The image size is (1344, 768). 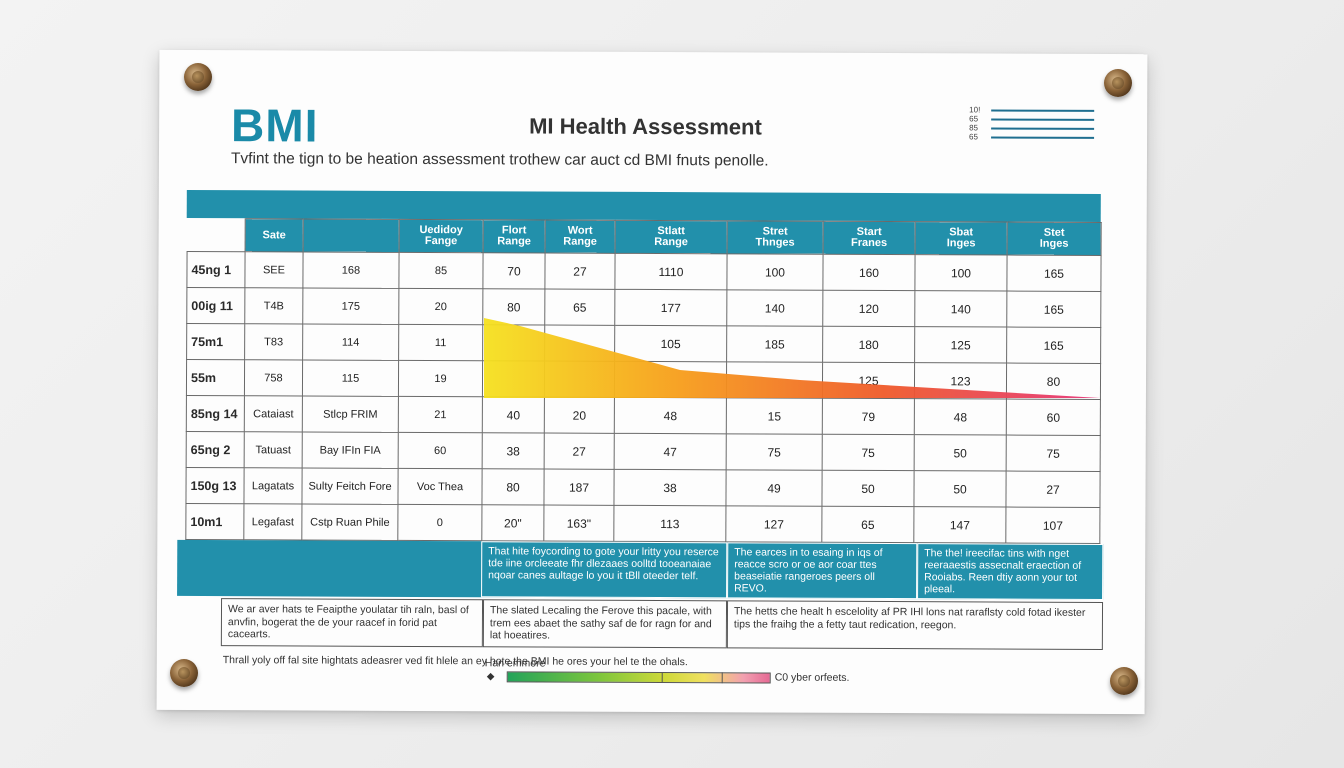 I want to click on column-header: Stret Thnges, so click(x=775, y=237).